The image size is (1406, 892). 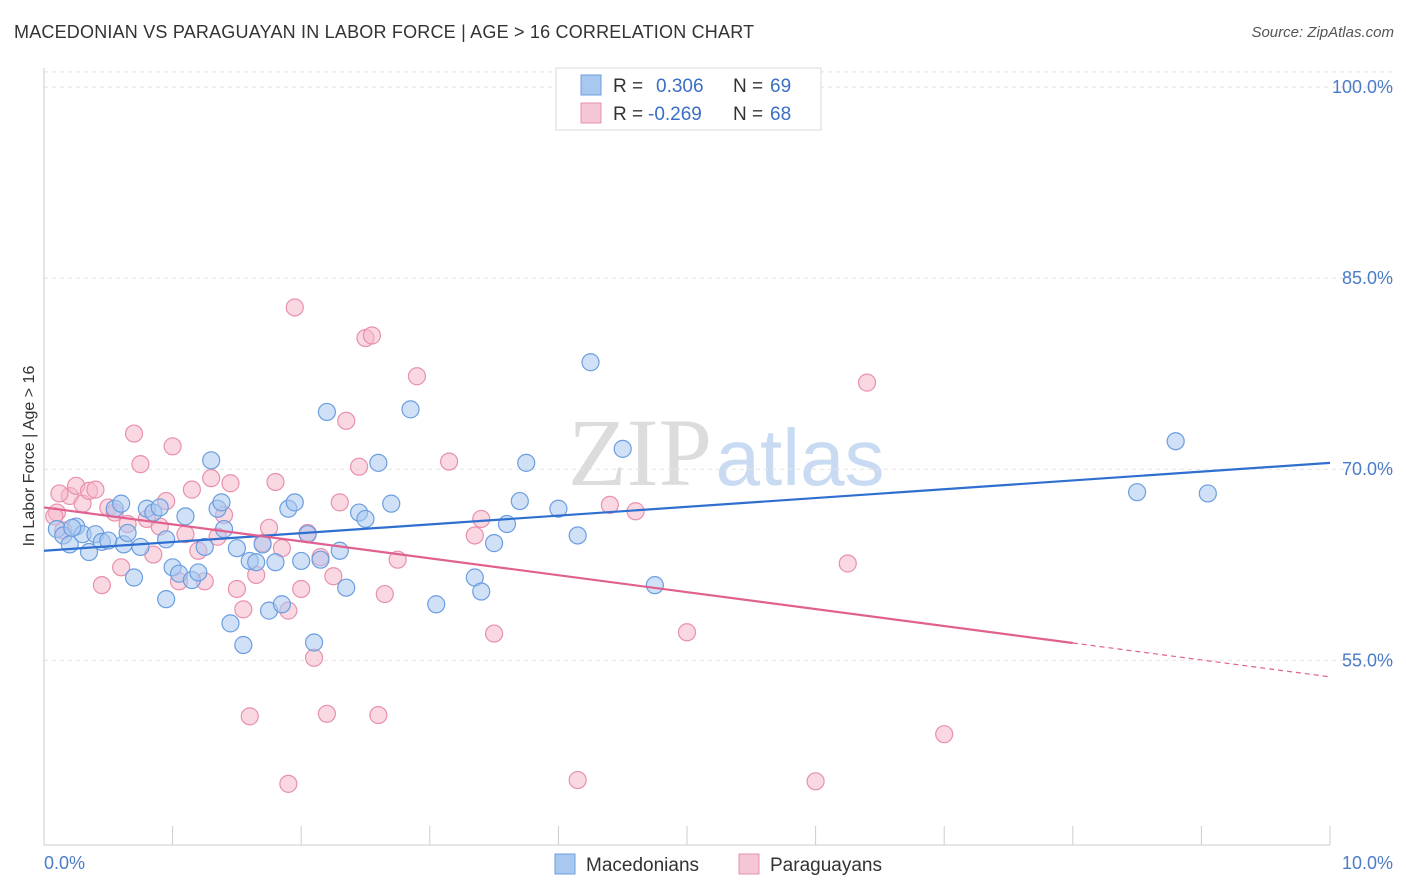 I want to click on source-text: Source: ZipAtlas.com, so click(x=1322, y=32).